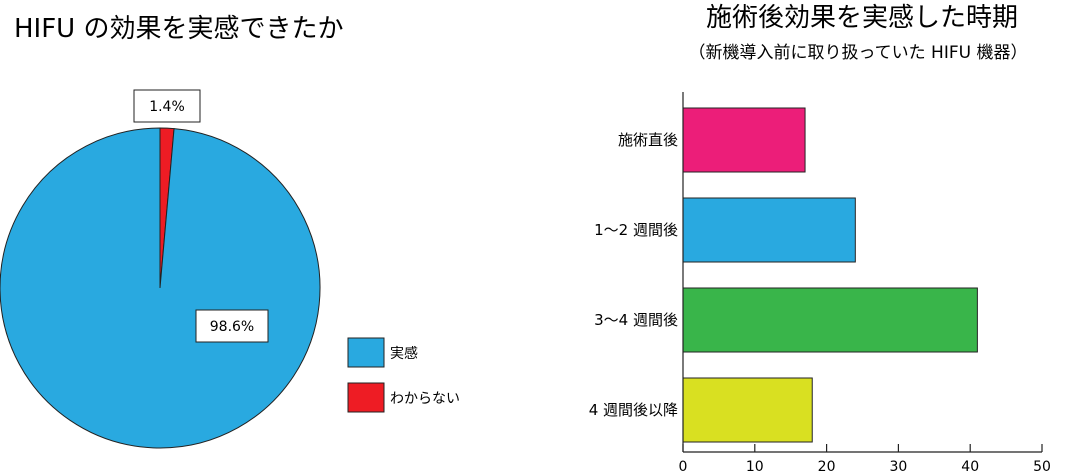 This screenshot has height=476, width=1071. Describe the element at coordinates (633, 410) in the screenshot. I see `category-label-after-4-weeks: 4 週間後以降` at that location.